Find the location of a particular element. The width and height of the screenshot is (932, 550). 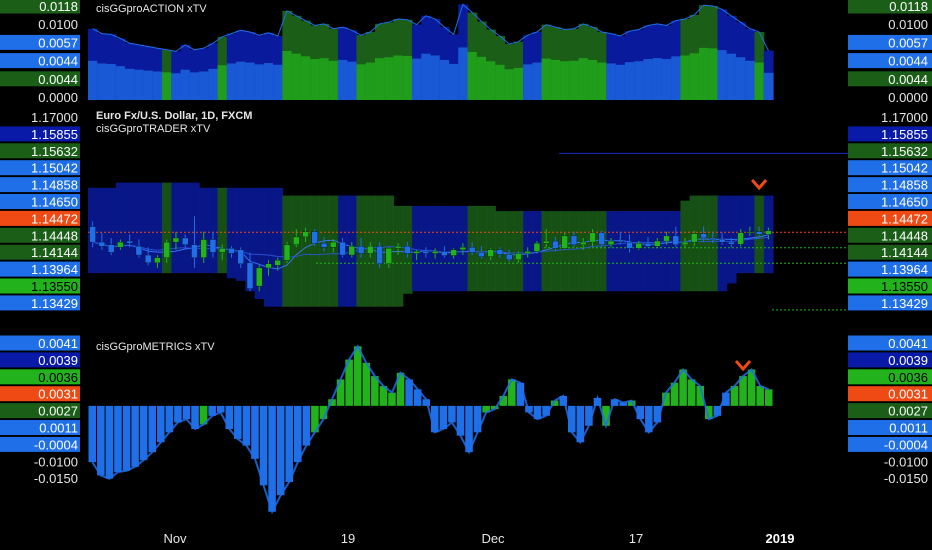

left-axis-label: 1.15632 is located at coordinates (54, 151).